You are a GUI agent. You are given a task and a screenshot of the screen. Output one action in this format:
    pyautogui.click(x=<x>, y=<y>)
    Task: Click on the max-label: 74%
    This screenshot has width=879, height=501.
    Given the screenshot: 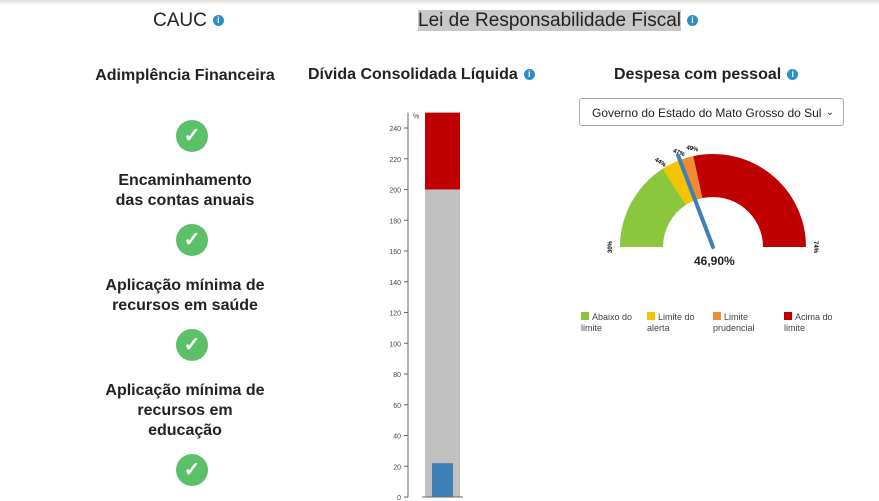 What is the action you would take?
    pyautogui.click(x=815, y=247)
    